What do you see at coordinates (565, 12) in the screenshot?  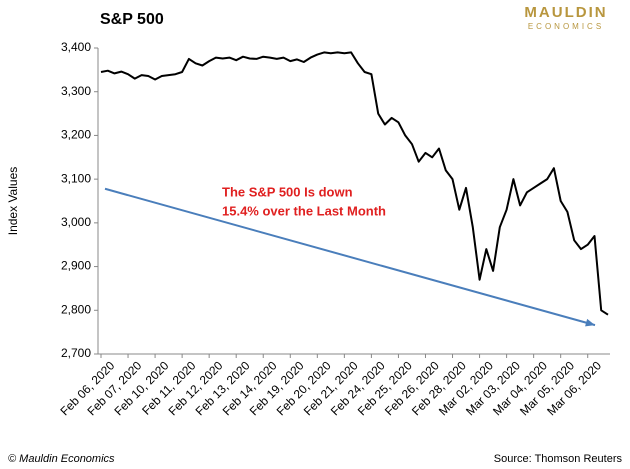 I see `logo-top: MAULDIN` at bounding box center [565, 12].